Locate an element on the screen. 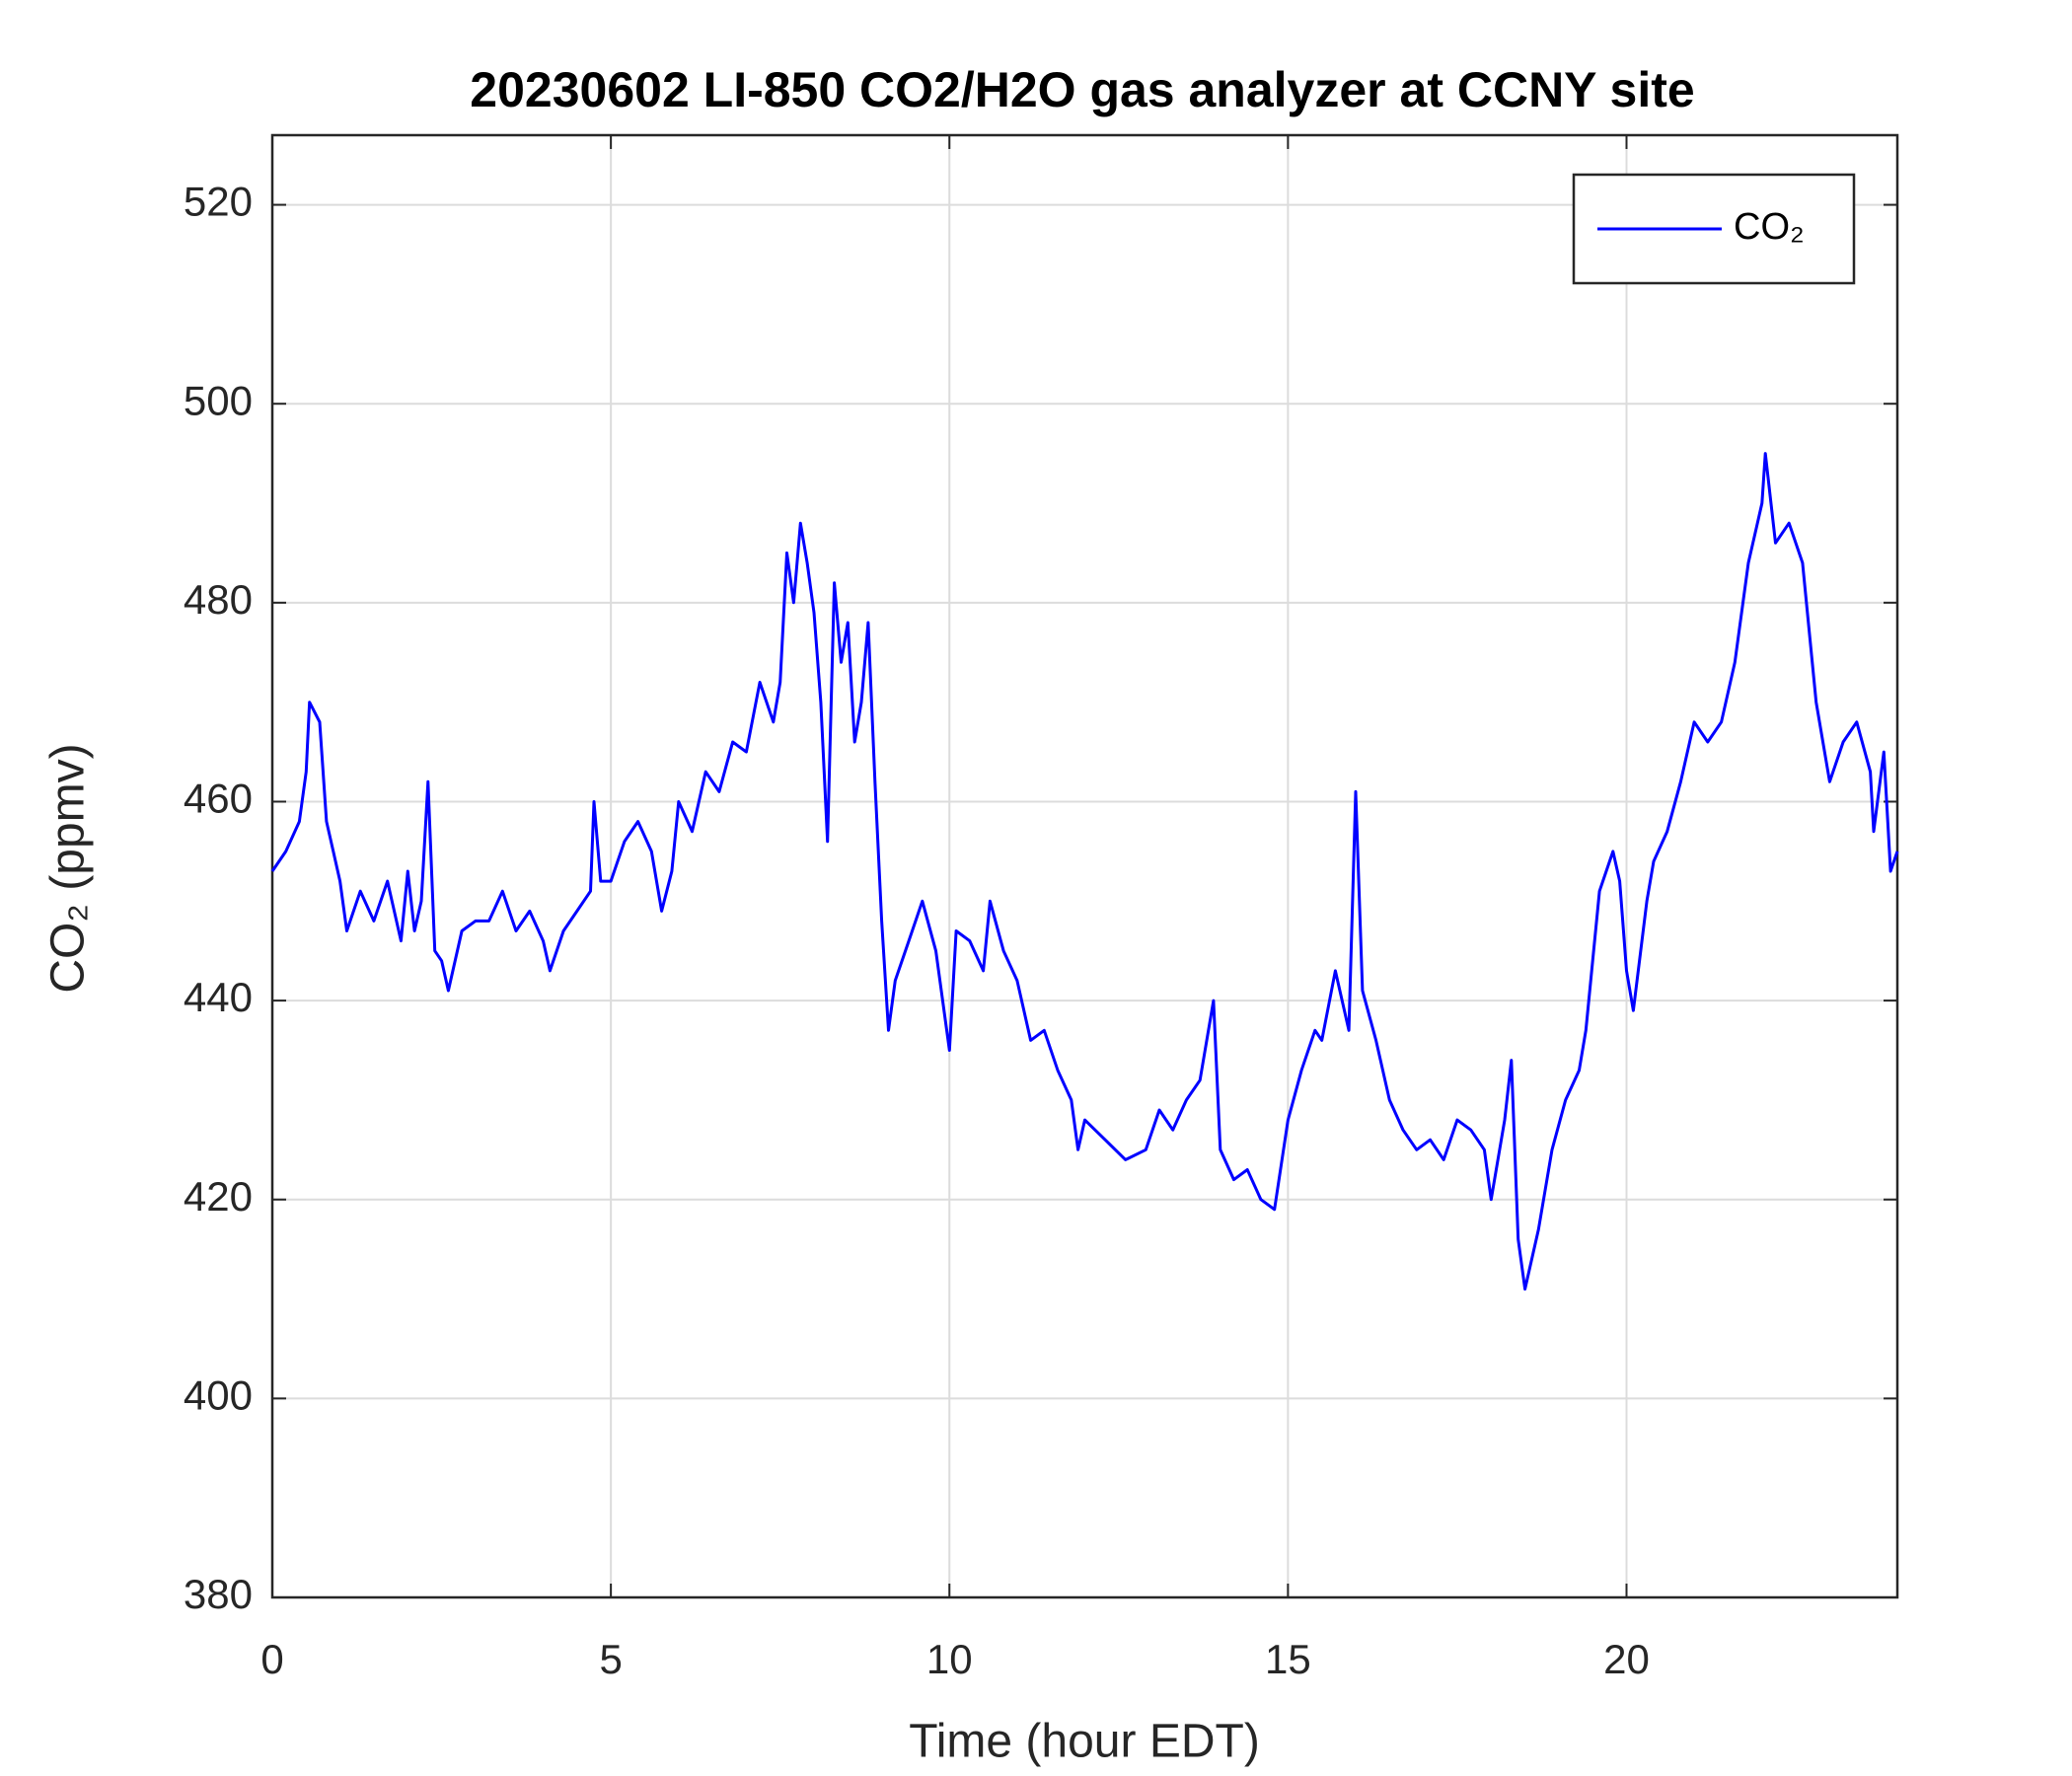  y-tick-label: 400 is located at coordinates (218, 1395).